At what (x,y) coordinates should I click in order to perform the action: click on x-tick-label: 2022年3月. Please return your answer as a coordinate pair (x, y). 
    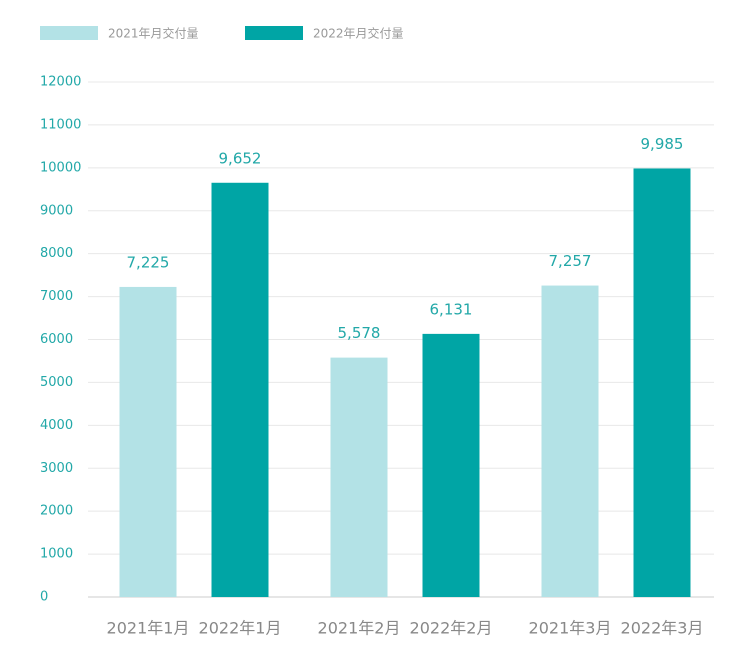
    Looking at the image, I should click on (662, 628).